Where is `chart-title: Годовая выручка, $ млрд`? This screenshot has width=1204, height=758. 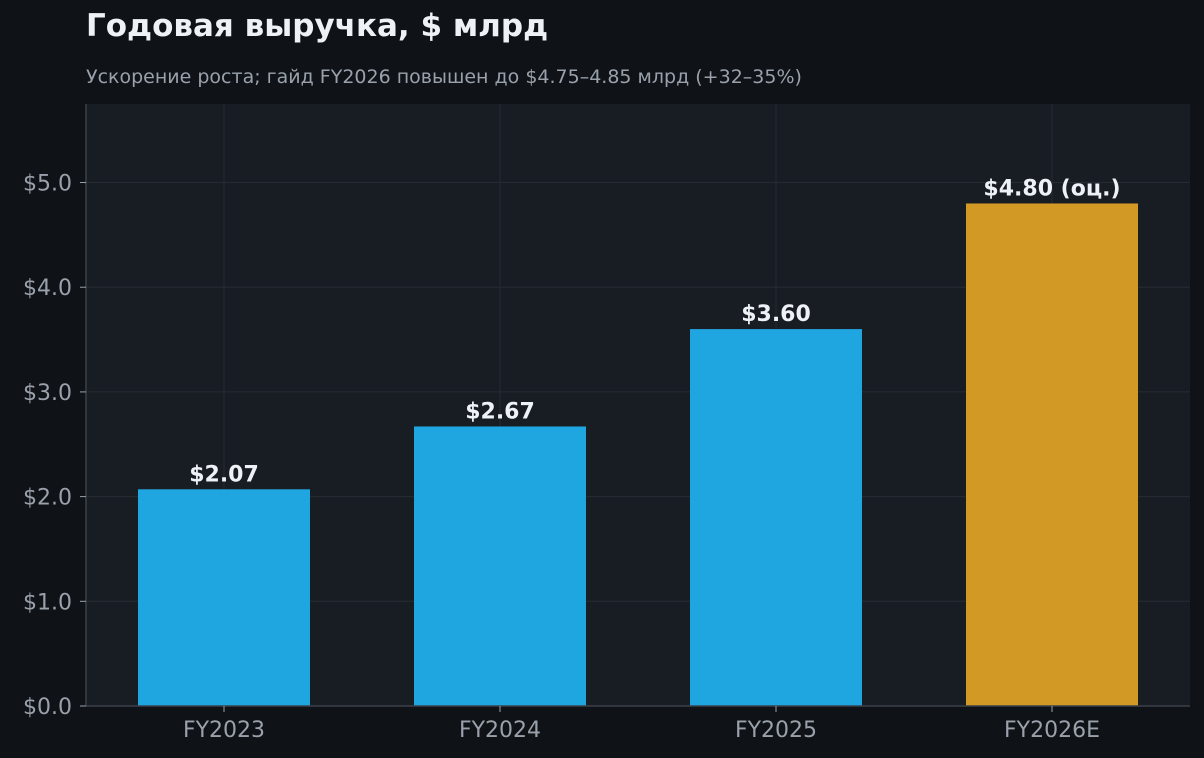 chart-title: Годовая выручка, $ млрд is located at coordinates (317, 26).